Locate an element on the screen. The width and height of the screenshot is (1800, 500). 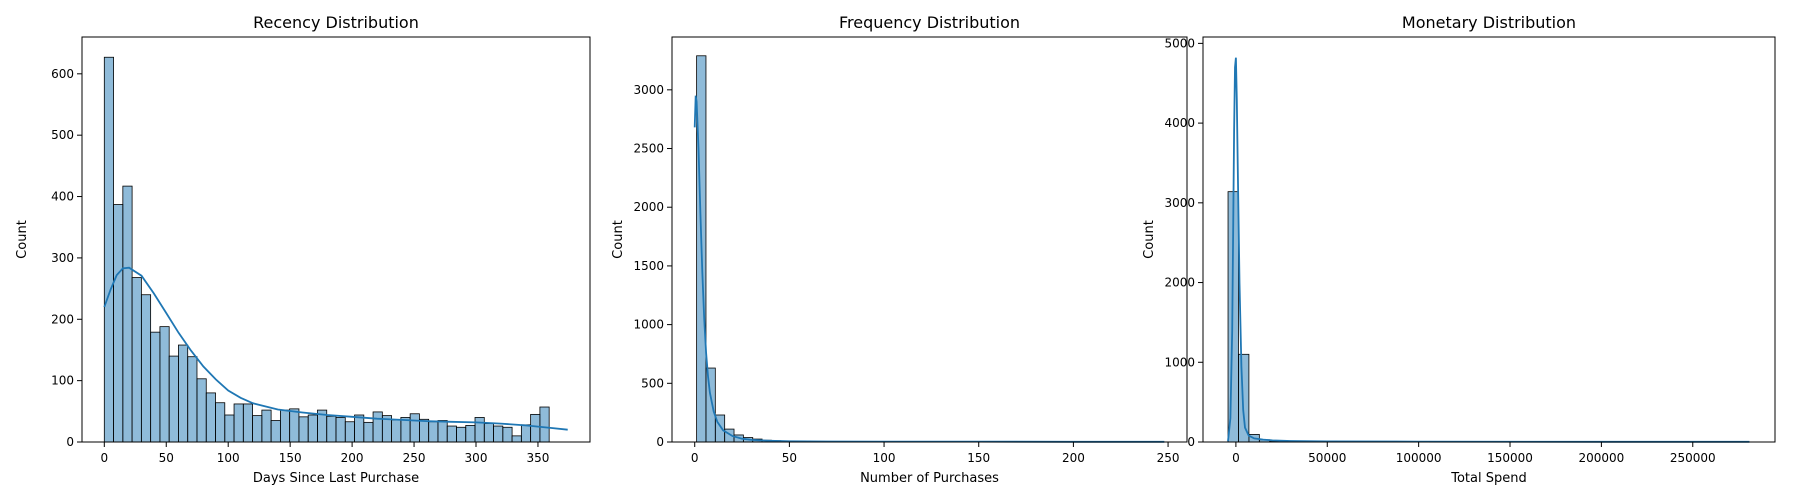
recency-x-tick-label: 150 is located at coordinates (290, 458).